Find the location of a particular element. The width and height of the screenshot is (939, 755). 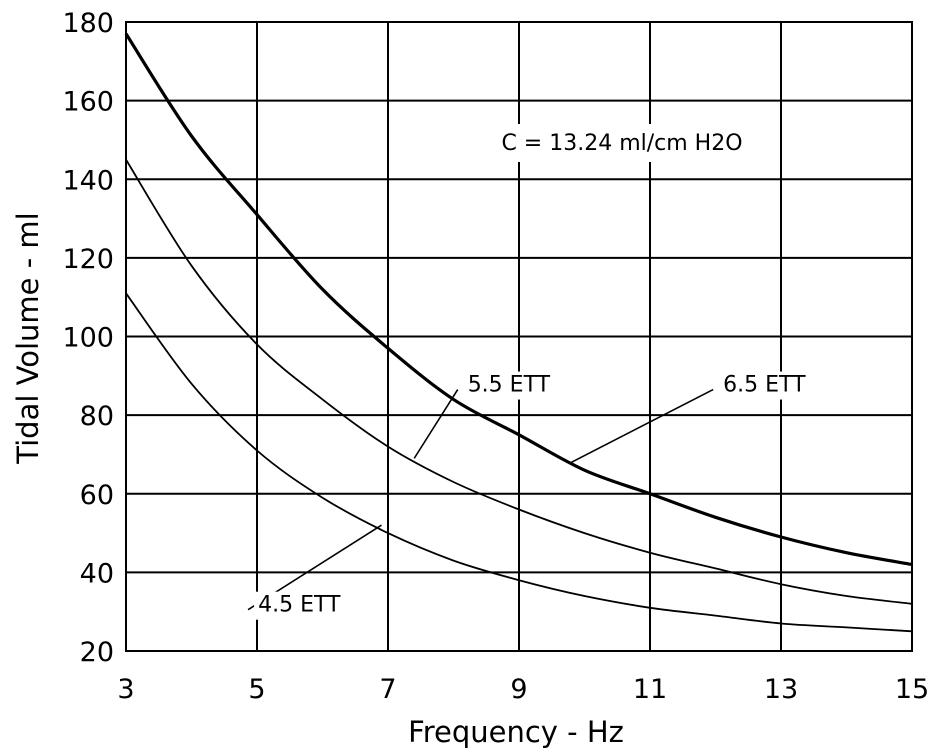

x-tick-label: 5 is located at coordinates (256, 689).